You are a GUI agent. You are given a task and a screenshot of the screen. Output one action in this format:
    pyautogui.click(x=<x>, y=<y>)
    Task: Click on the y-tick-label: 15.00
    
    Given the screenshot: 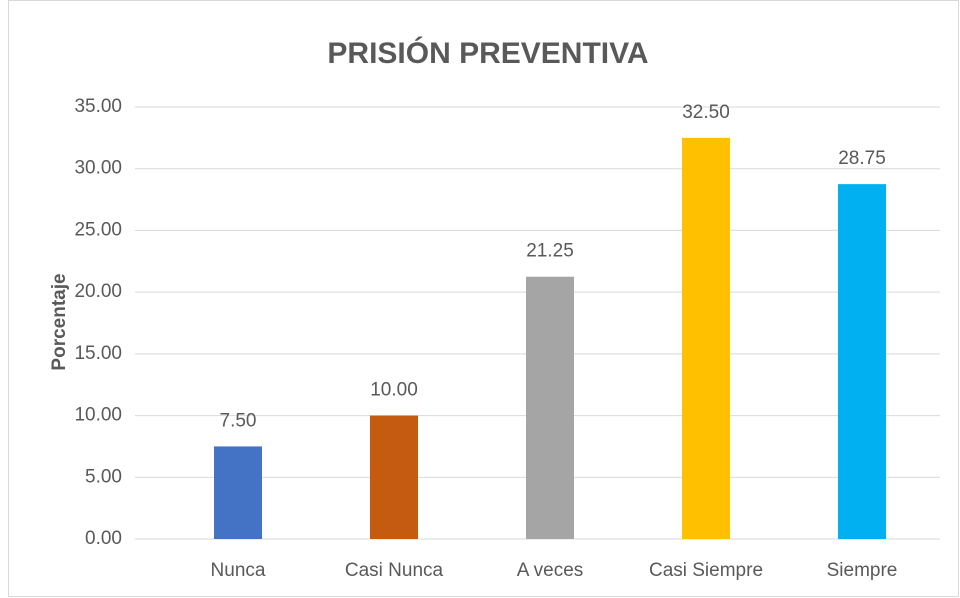 What is the action you would take?
    pyautogui.click(x=98, y=353)
    